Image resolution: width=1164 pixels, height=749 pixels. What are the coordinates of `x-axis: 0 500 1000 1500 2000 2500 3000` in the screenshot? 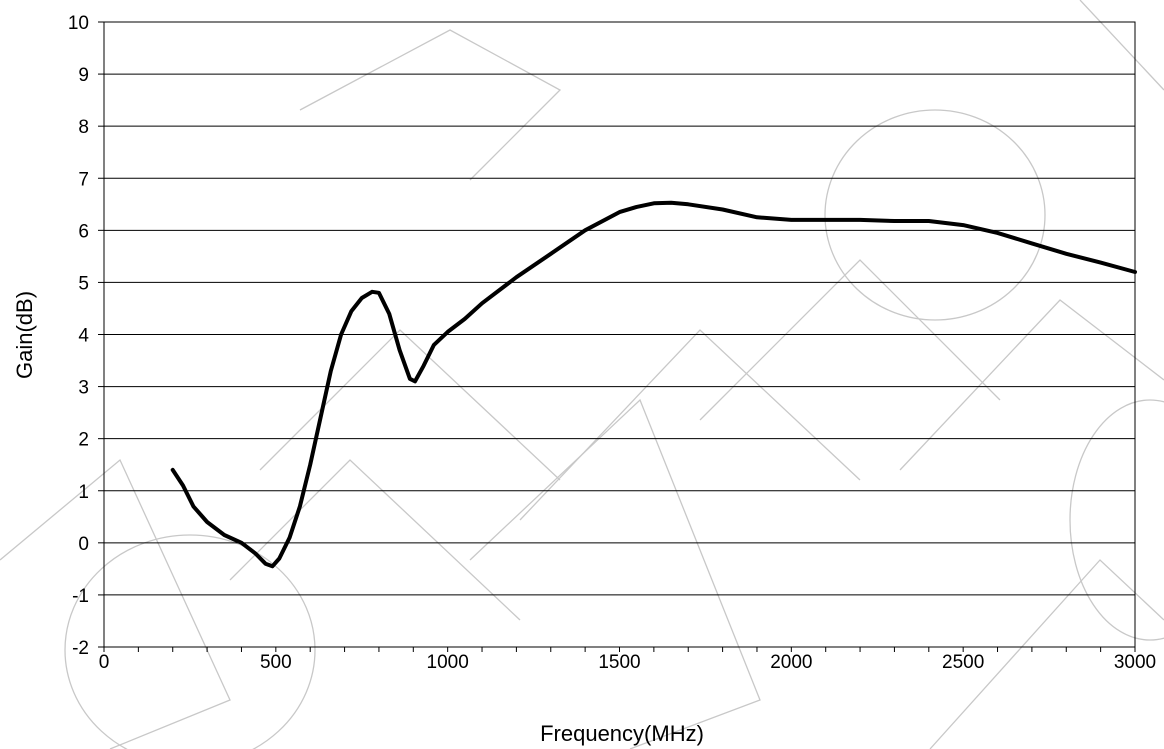 It's located at (627, 660).